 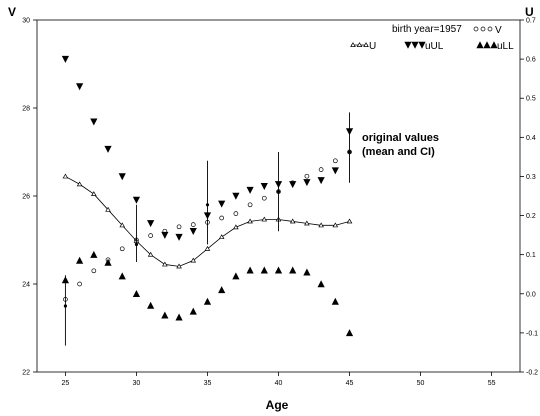 What do you see at coordinates (400, 138) in the screenshot?
I see `annotation-line-1: original values` at bounding box center [400, 138].